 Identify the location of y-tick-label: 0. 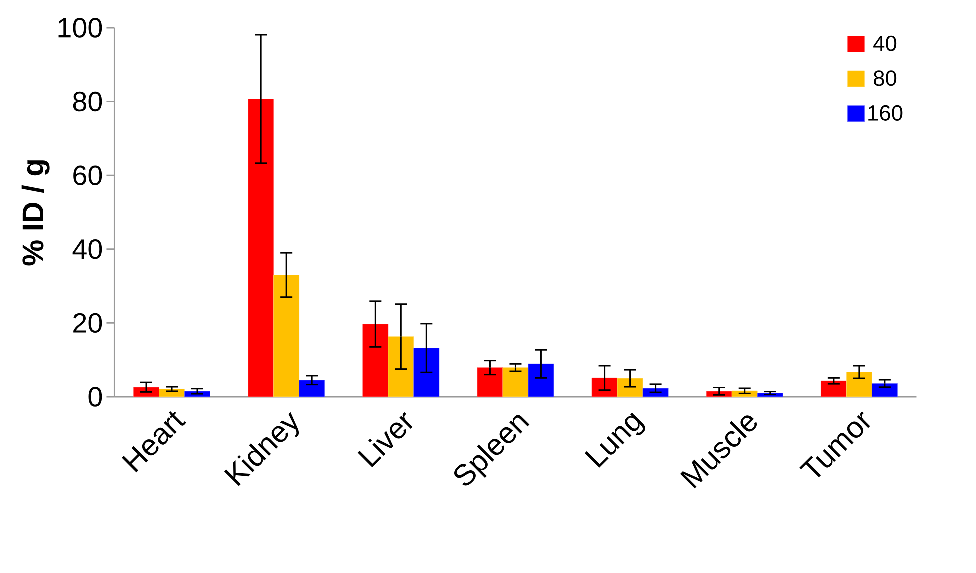
(95, 397).